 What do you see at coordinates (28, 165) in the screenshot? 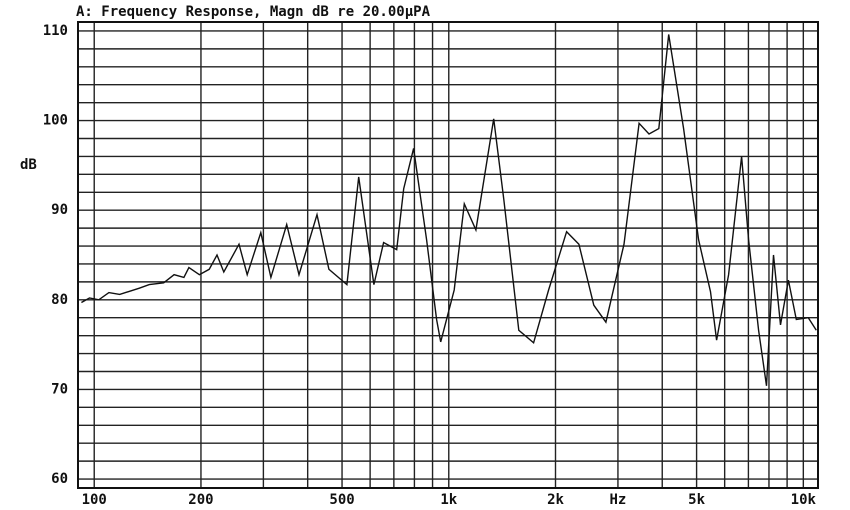
I see `y-axis-label: dB` at bounding box center [28, 165].